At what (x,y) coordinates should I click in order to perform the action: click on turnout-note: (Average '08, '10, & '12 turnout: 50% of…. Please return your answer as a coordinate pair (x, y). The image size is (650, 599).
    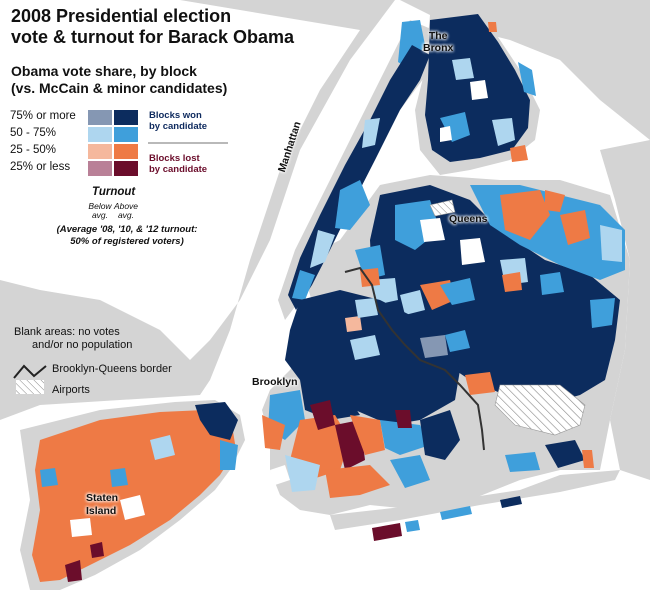
    Looking at the image, I should click on (127, 236).